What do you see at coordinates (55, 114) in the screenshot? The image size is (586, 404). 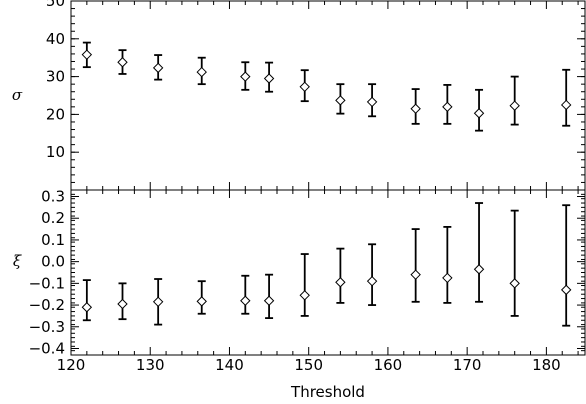 I see `sigma-y-tick-label: 20` at bounding box center [55, 114].